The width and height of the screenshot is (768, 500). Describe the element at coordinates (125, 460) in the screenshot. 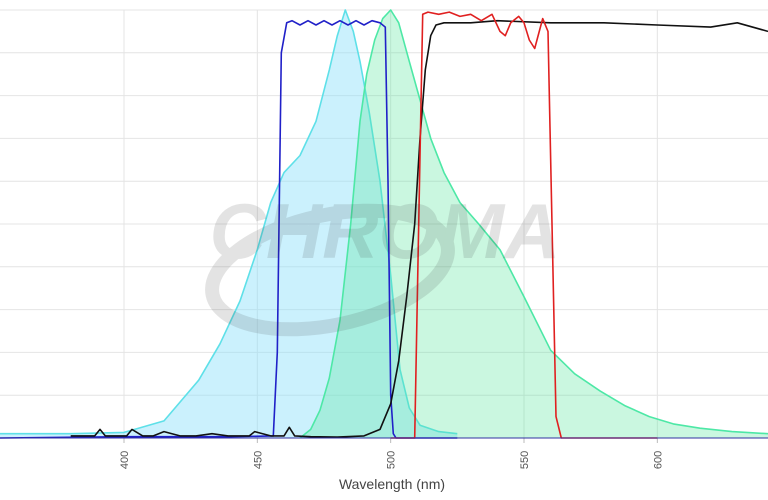

I see `x-tick-label: 400` at that location.